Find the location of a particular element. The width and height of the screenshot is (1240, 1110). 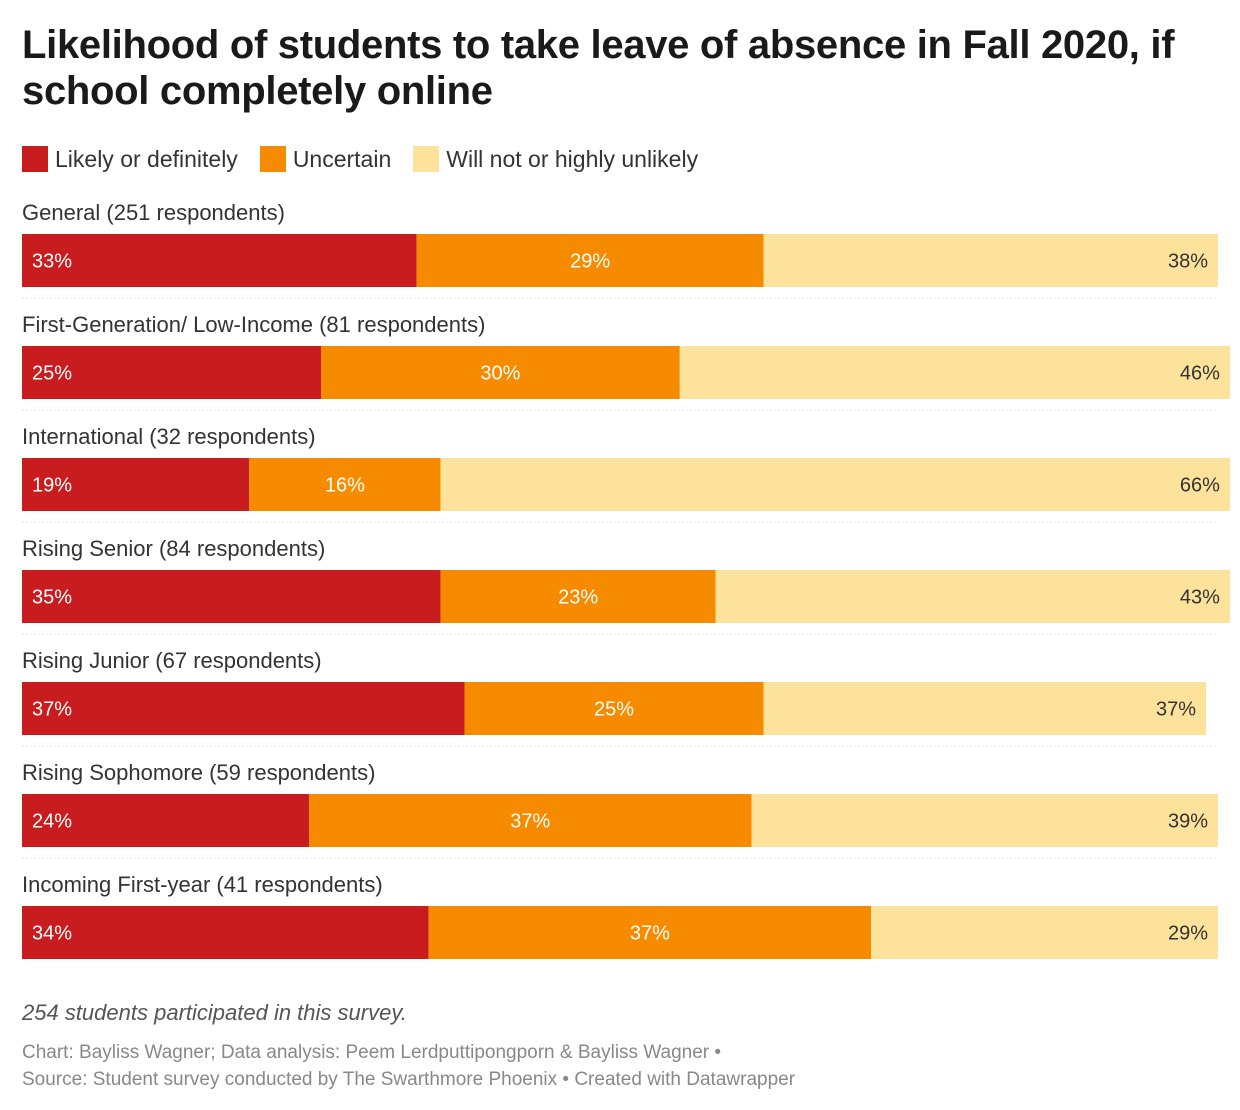

category-label: Rising Junior (67 respondents) is located at coordinates (172, 660).